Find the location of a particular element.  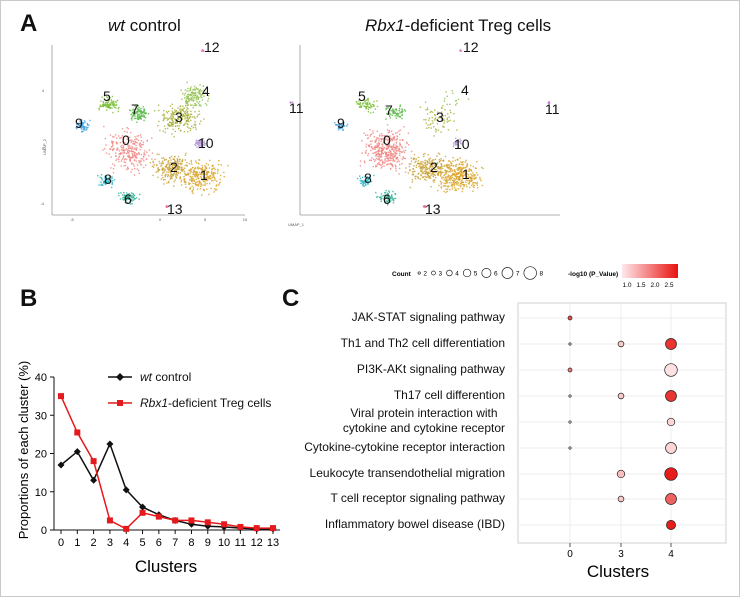

umap-right-label-9: 9 is located at coordinates (341, 123).